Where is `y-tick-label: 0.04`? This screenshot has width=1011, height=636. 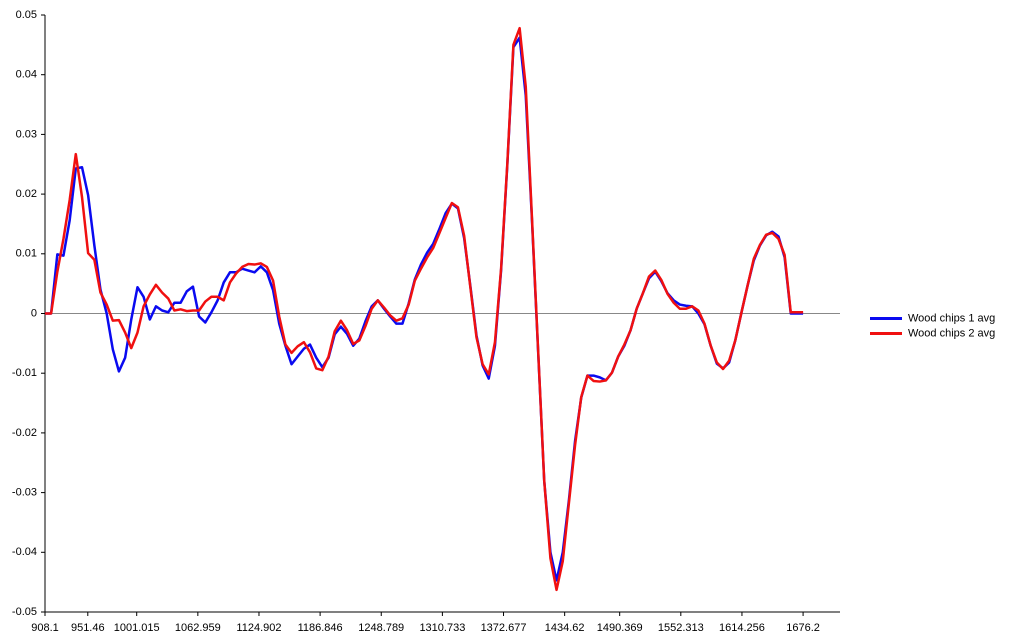
y-tick-label: 0.04 is located at coordinates (26, 75).